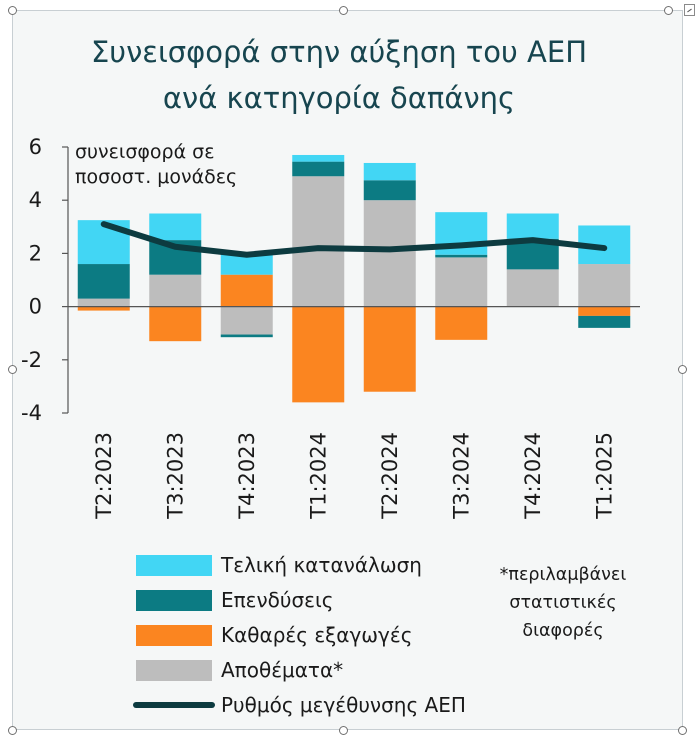 This screenshot has height=744, width=695. I want to click on y-axis-label-line-1: συνεισφορά σε, so click(145, 152).